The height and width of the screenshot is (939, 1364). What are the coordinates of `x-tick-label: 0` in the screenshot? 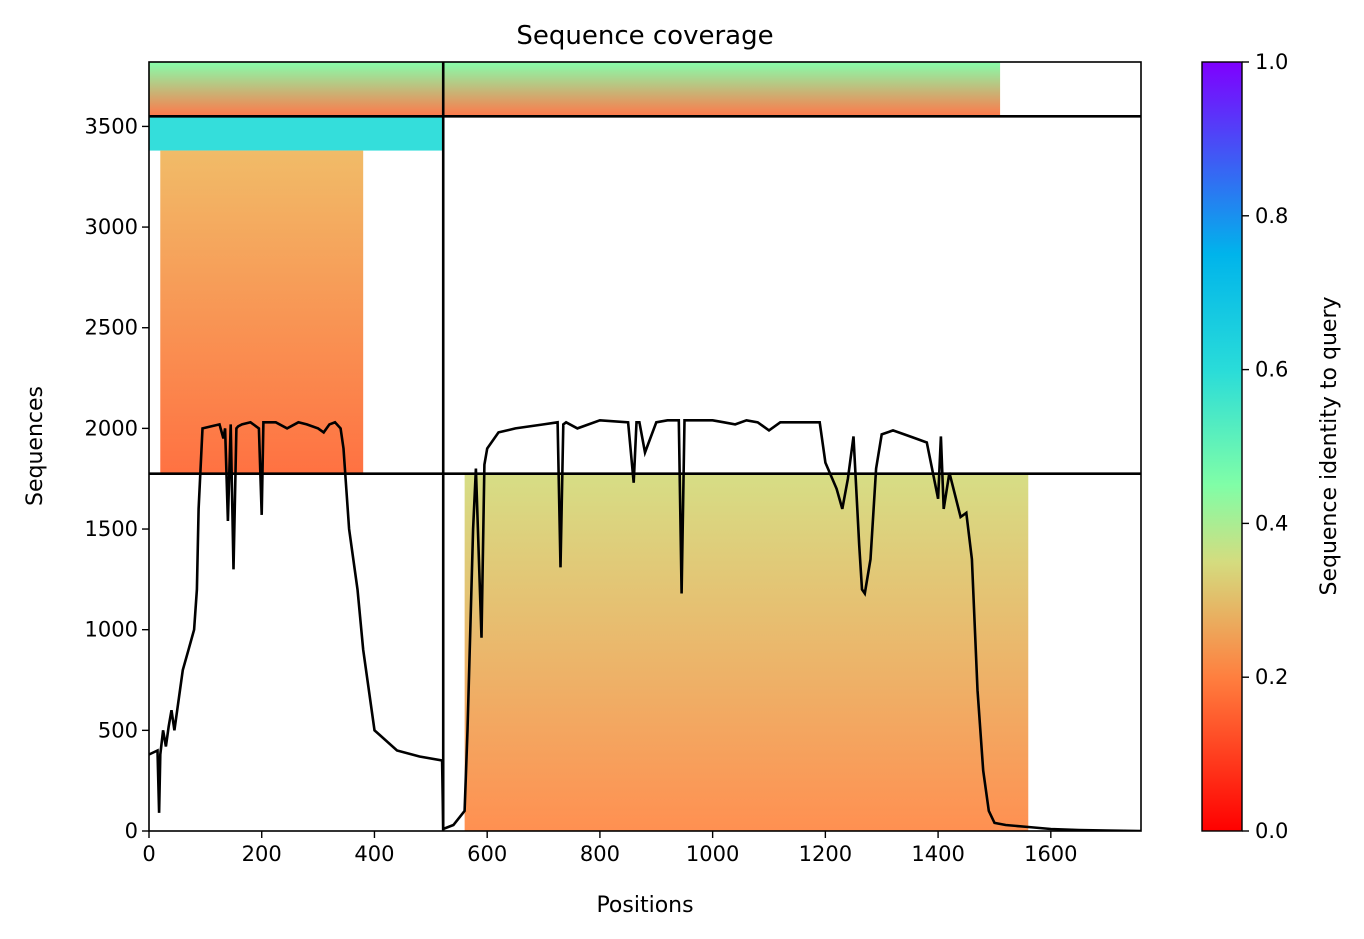 It's located at (148, 854).